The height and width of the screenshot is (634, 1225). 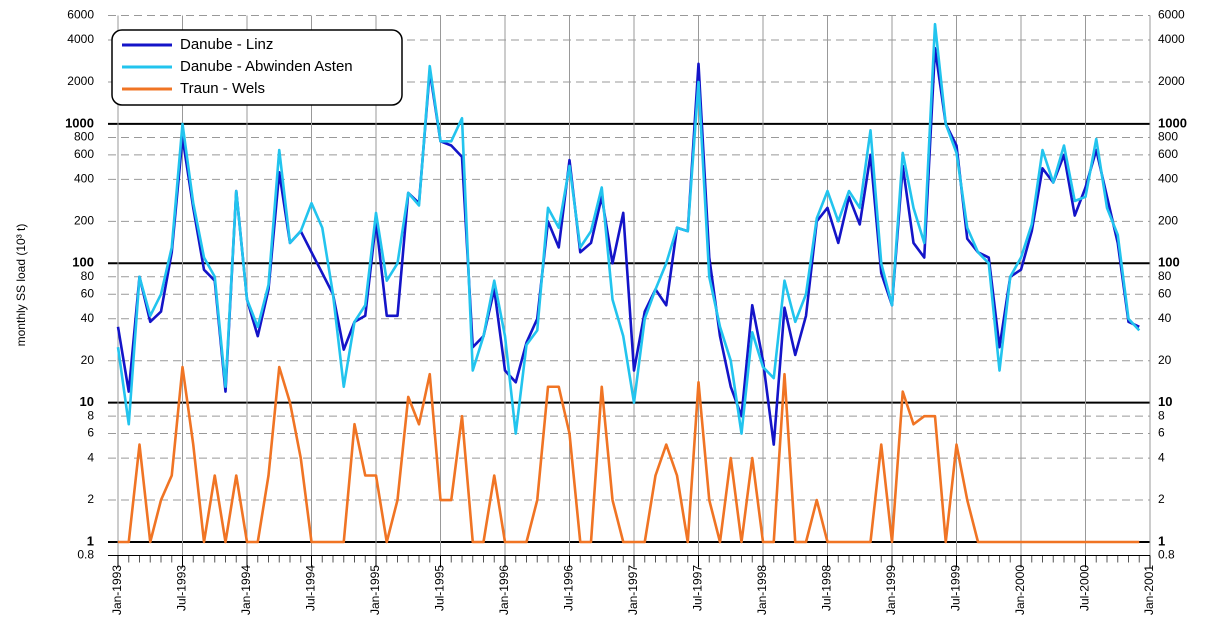 I want to click on y-tick-label-right: 1000, so click(x=1172, y=122).